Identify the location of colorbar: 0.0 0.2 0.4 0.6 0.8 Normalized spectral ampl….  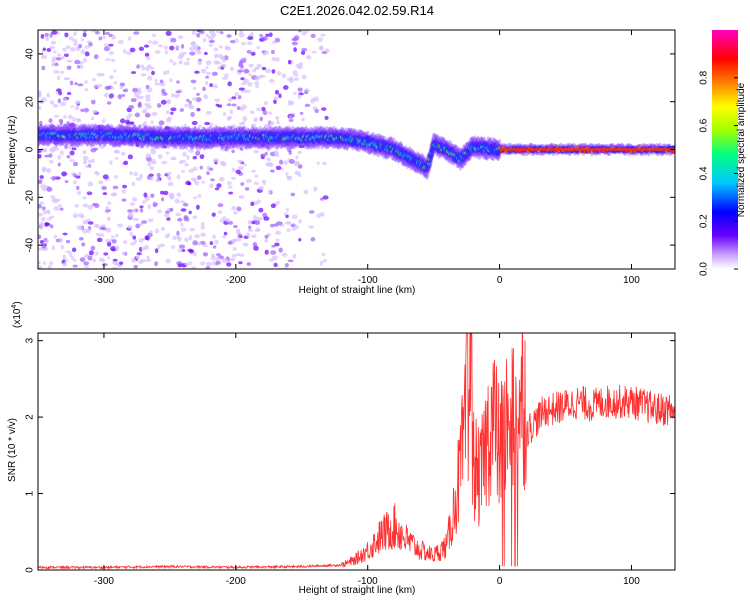
(723, 153).